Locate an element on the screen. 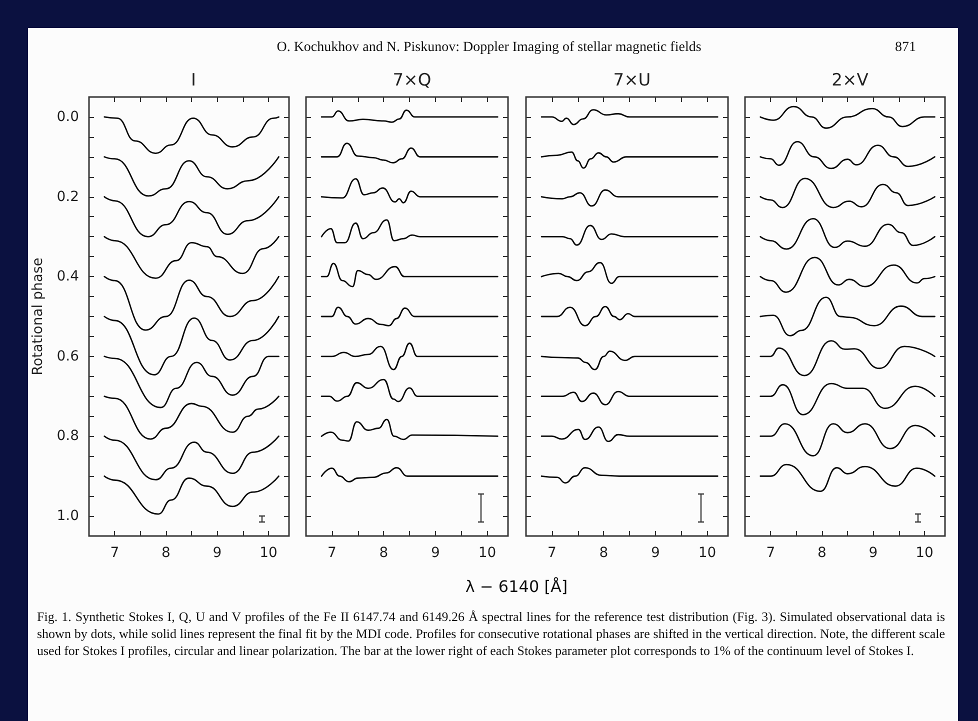 The image size is (978, 721). chart-title: 2×V is located at coordinates (850, 80).